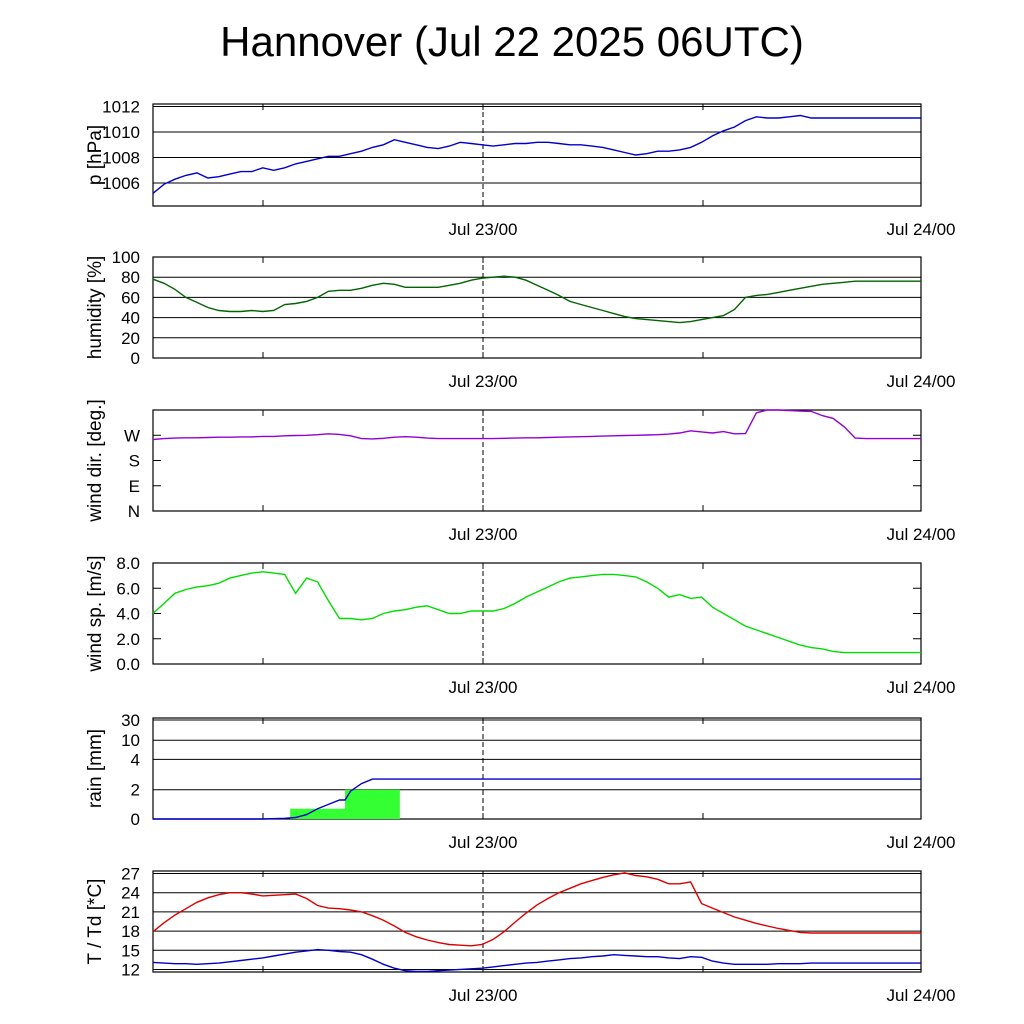 The image size is (1024, 1024). Describe the element at coordinates (135, 759) in the screenshot. I see `y-tick-label: 4` at that location.